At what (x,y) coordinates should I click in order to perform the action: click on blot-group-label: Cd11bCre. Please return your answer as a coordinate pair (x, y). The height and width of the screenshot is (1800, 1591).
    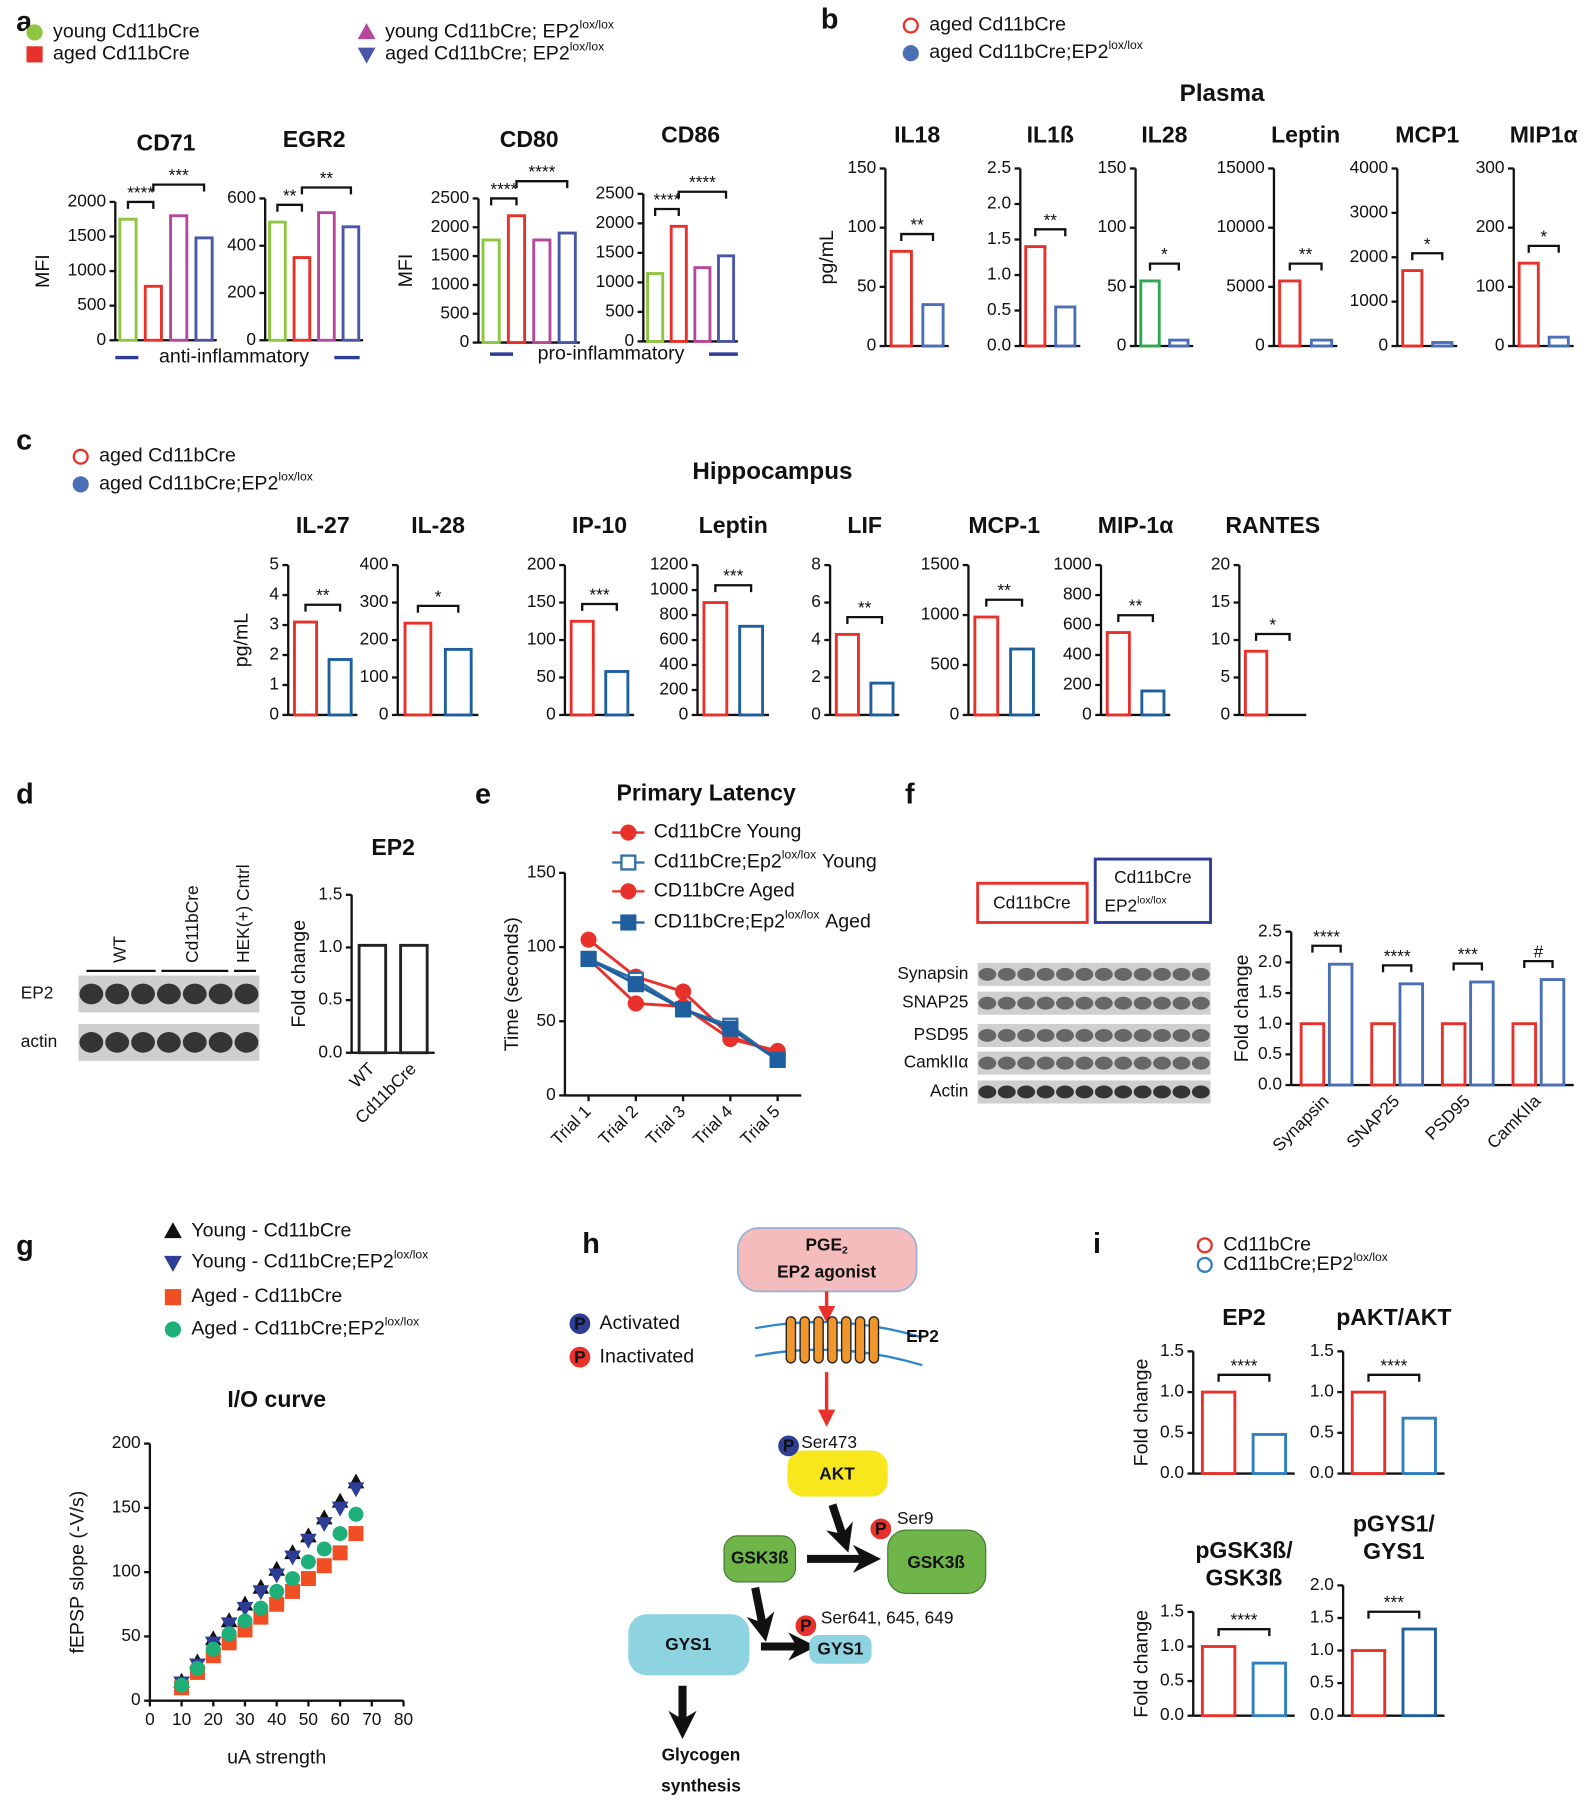
    Looking at the image, I should click on (1153, 877).